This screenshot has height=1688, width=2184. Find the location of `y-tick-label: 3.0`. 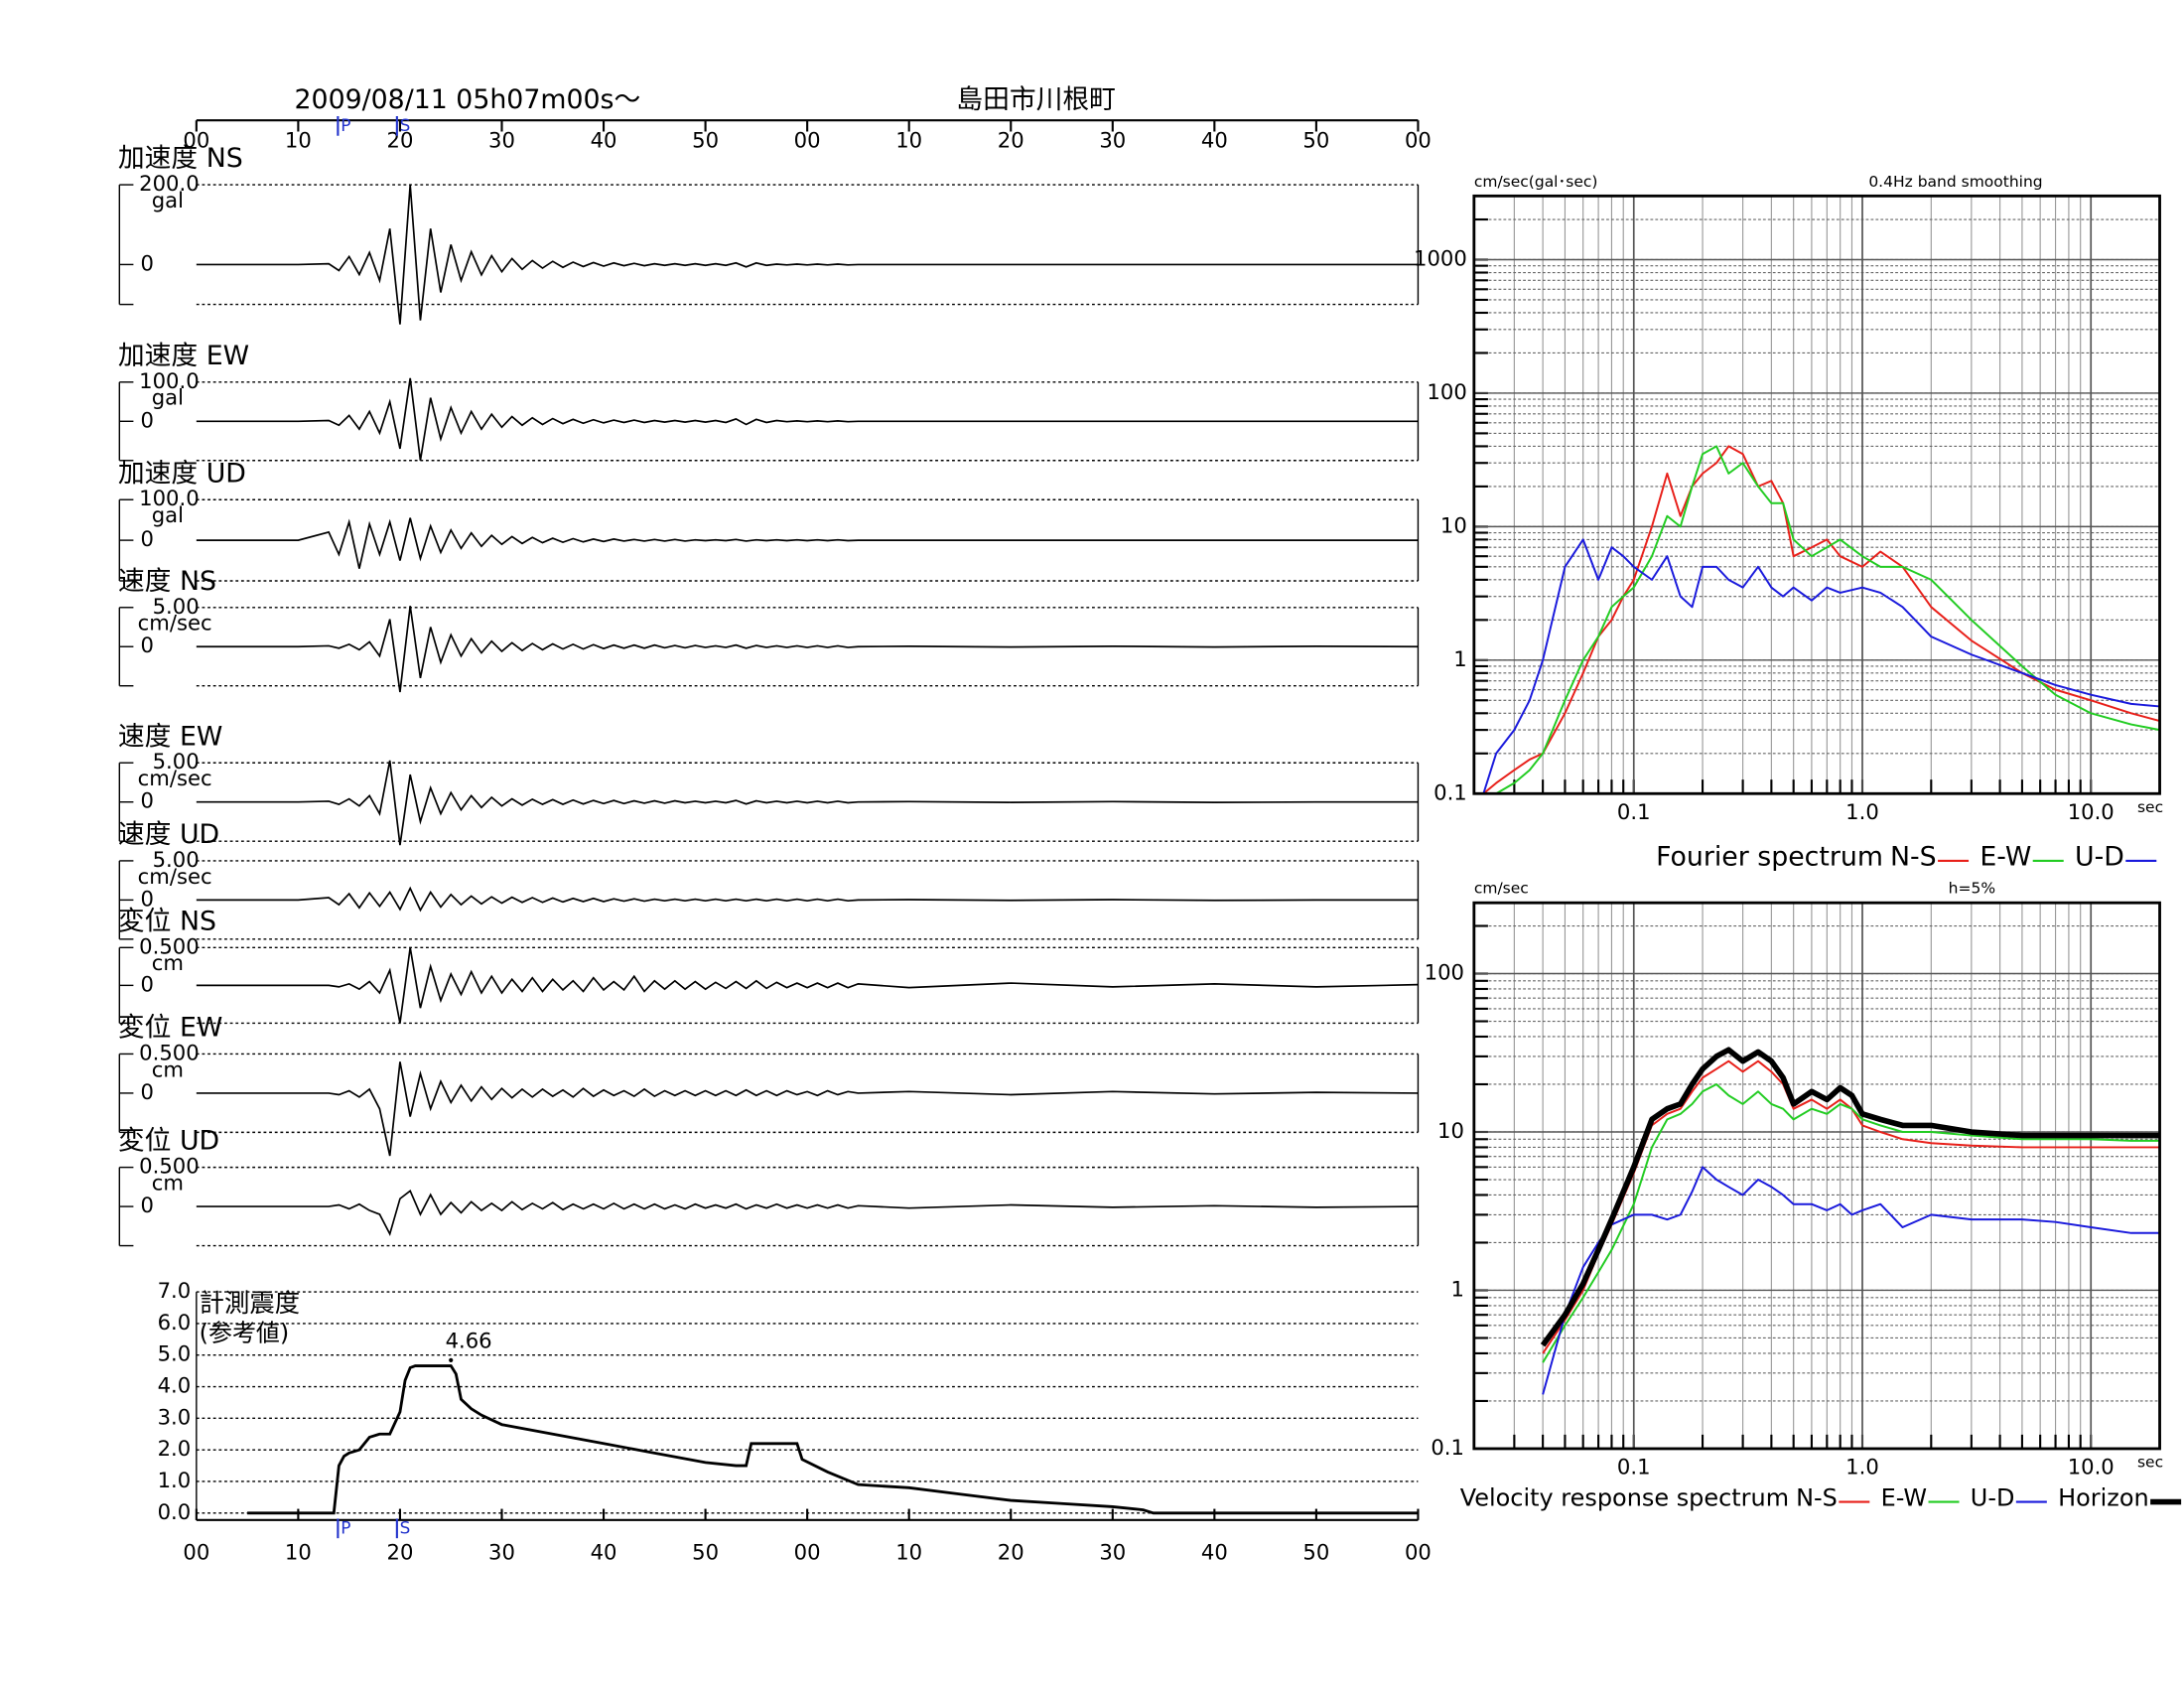

y-tick-label: 3.0 is located at coordinates (175, 1416).